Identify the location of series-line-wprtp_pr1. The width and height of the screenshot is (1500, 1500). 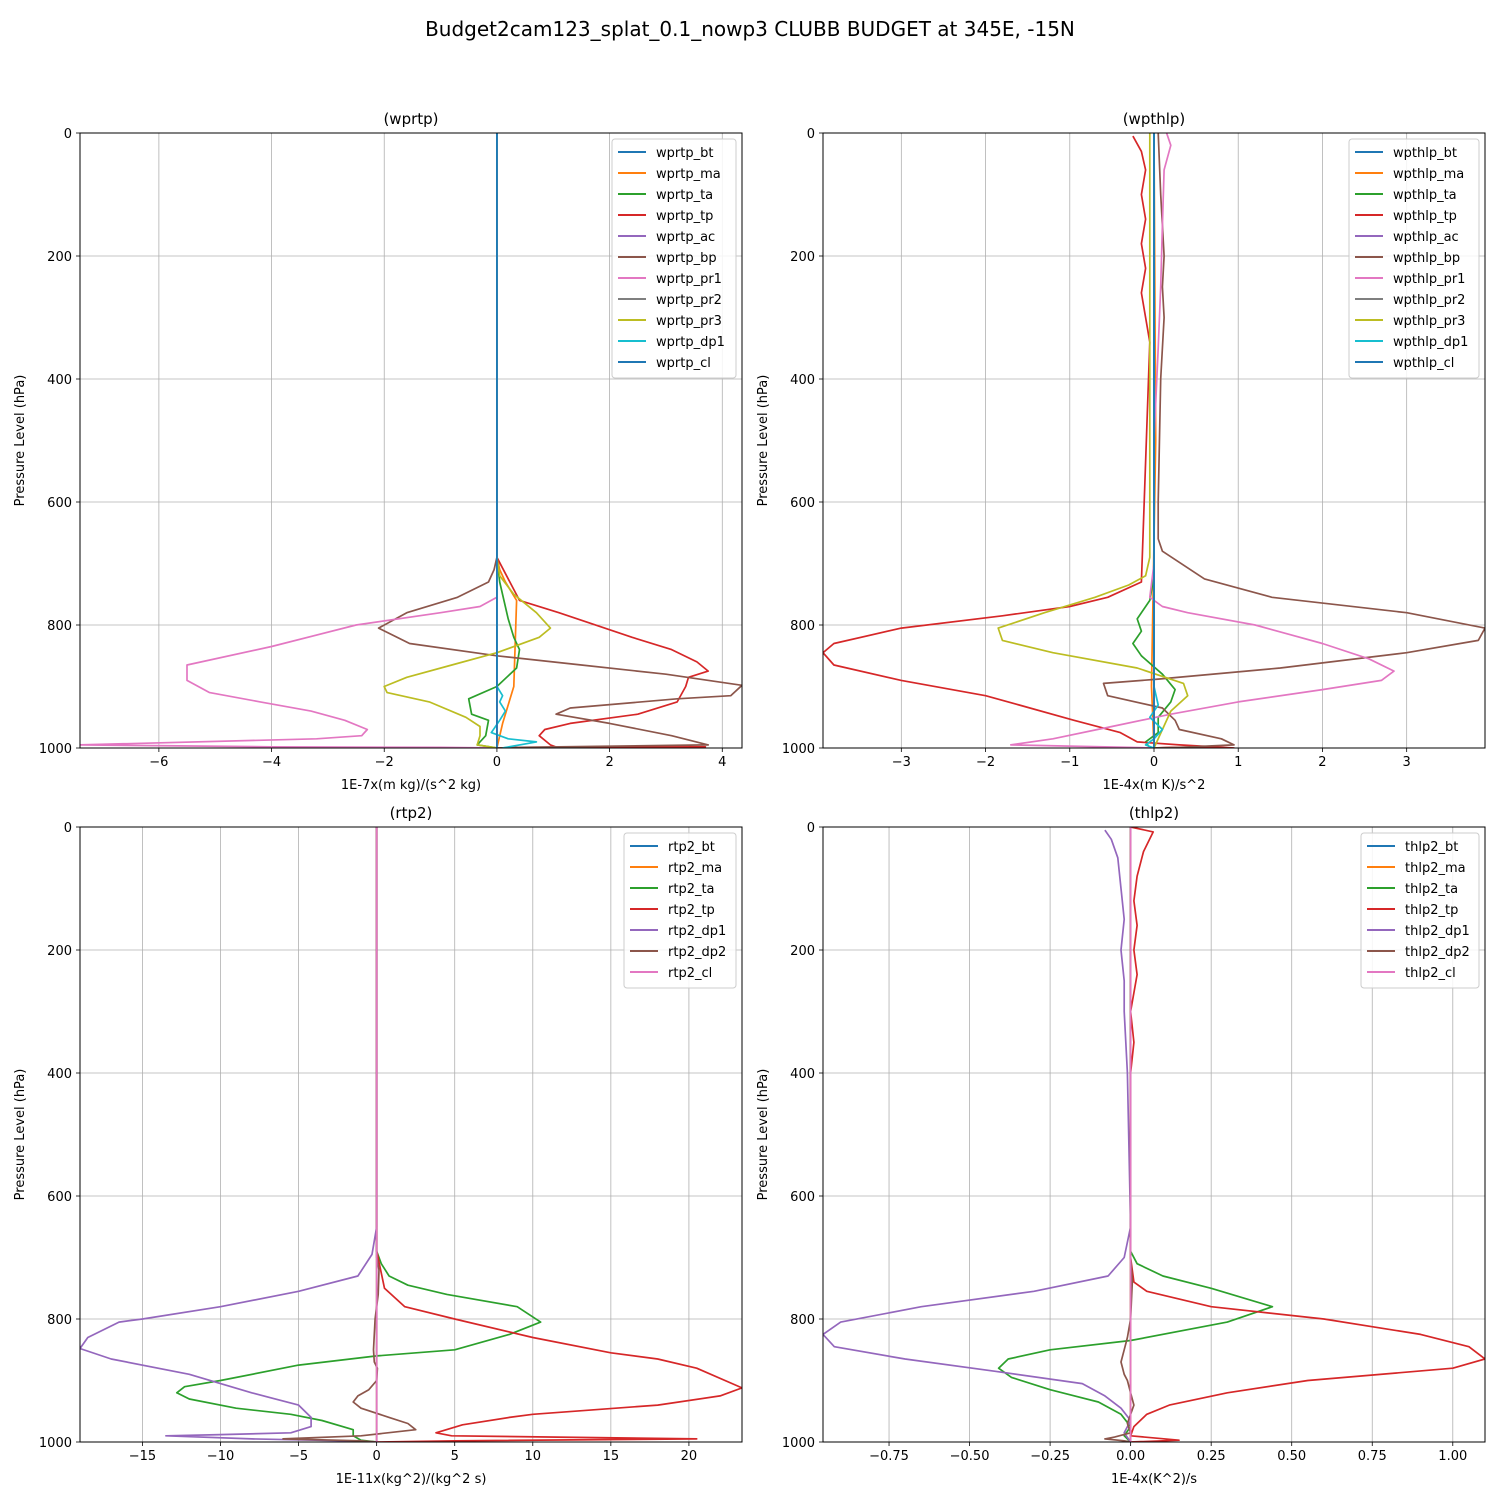
(289, 672).